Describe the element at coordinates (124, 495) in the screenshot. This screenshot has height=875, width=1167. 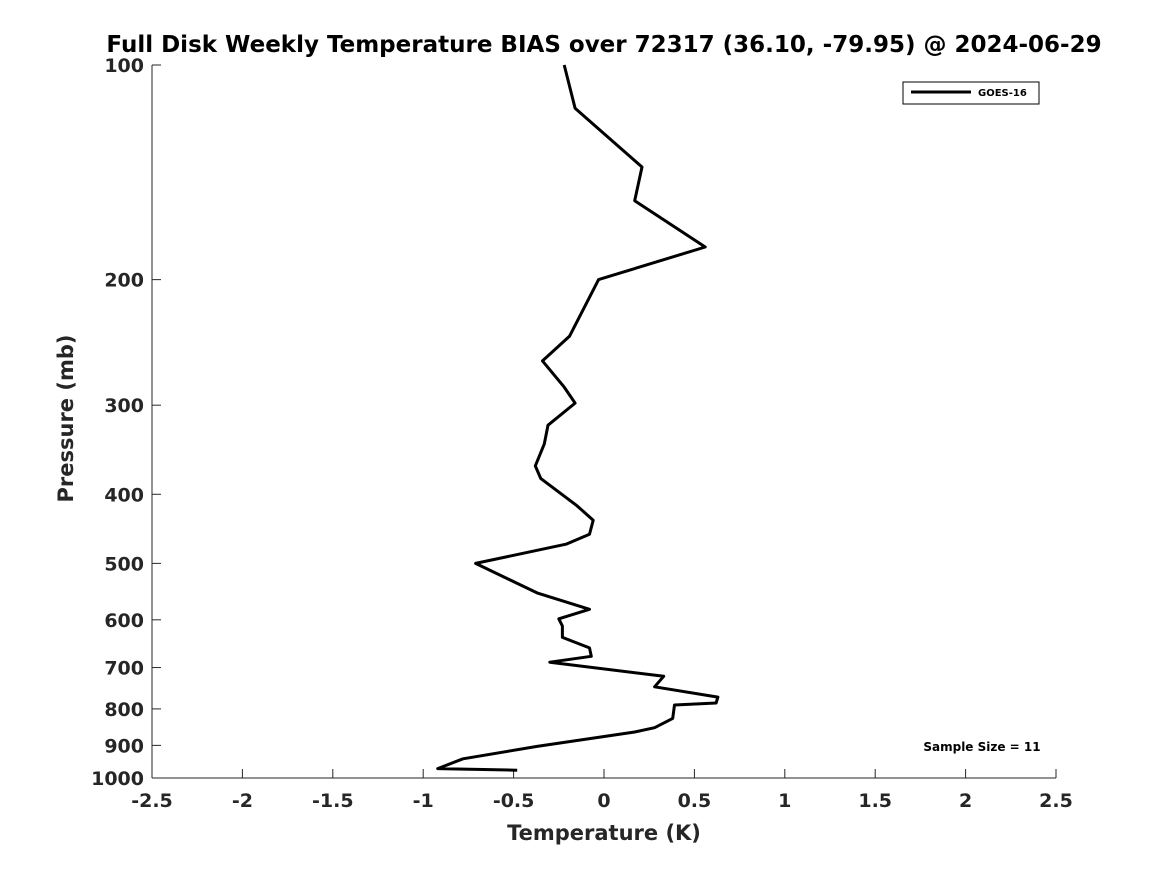
I see `y-tick-label: 400` at that location.